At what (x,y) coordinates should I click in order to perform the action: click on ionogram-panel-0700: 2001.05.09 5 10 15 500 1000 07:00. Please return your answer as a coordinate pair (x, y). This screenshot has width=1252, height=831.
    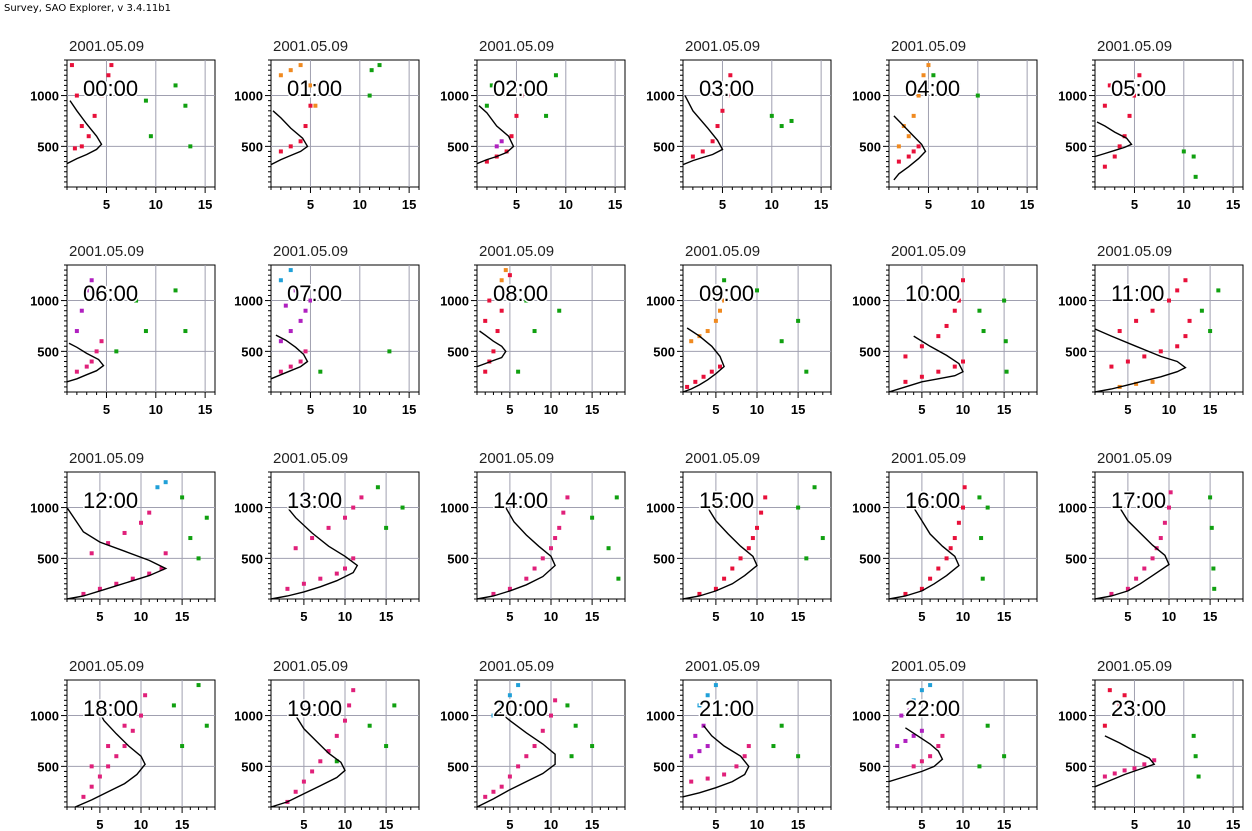
    Looking at the image, I should click on (327, 330).